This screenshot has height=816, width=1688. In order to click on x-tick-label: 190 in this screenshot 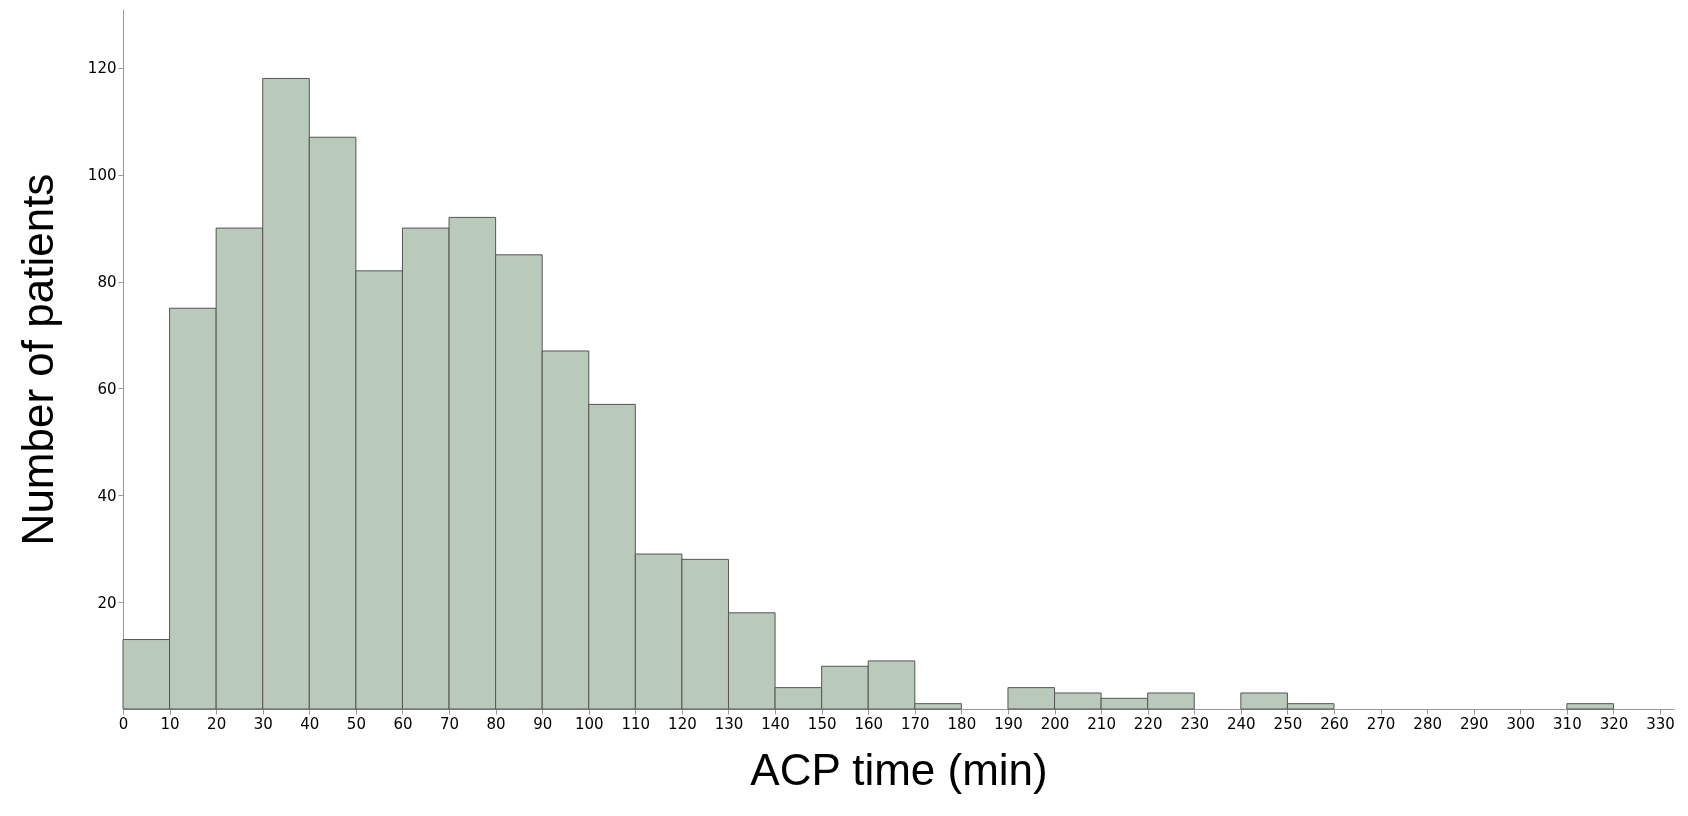, I will do `click(1008, 723)`.